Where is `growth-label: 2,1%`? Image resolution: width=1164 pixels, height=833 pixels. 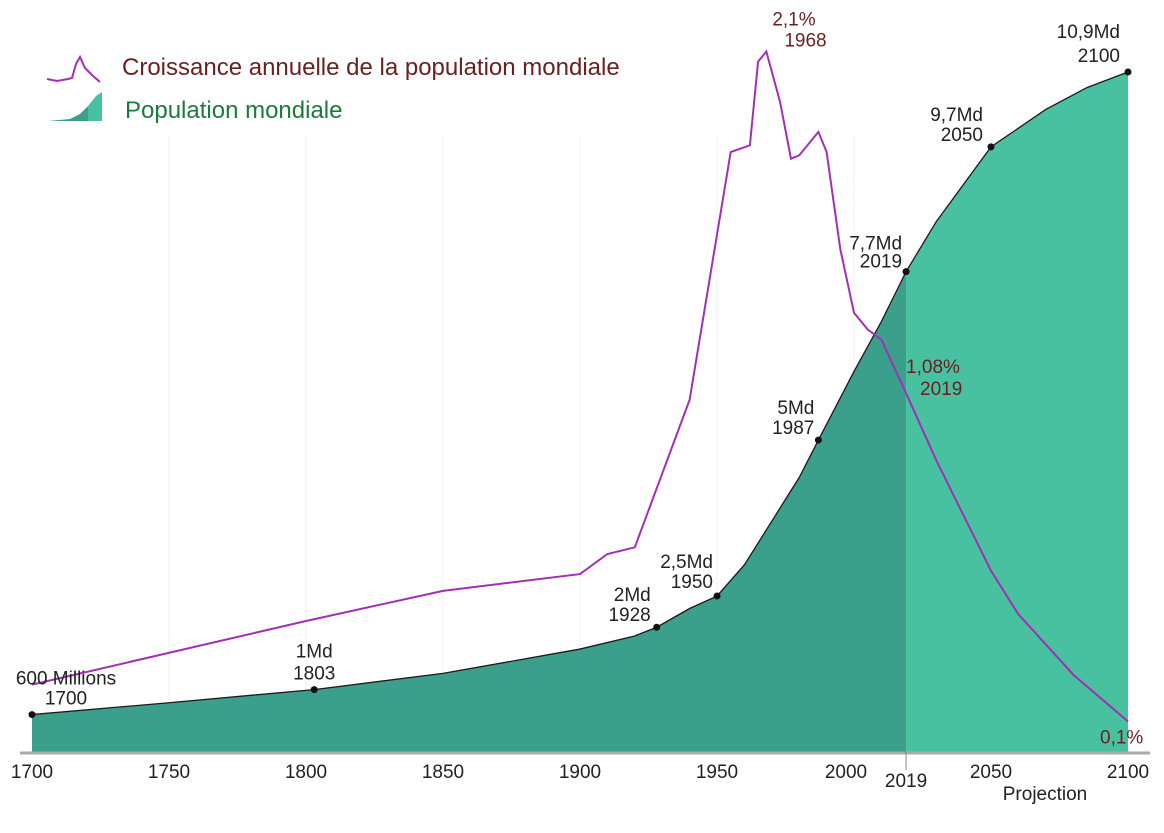
growth-label: 2,1% is located at coordinates (793, 20).